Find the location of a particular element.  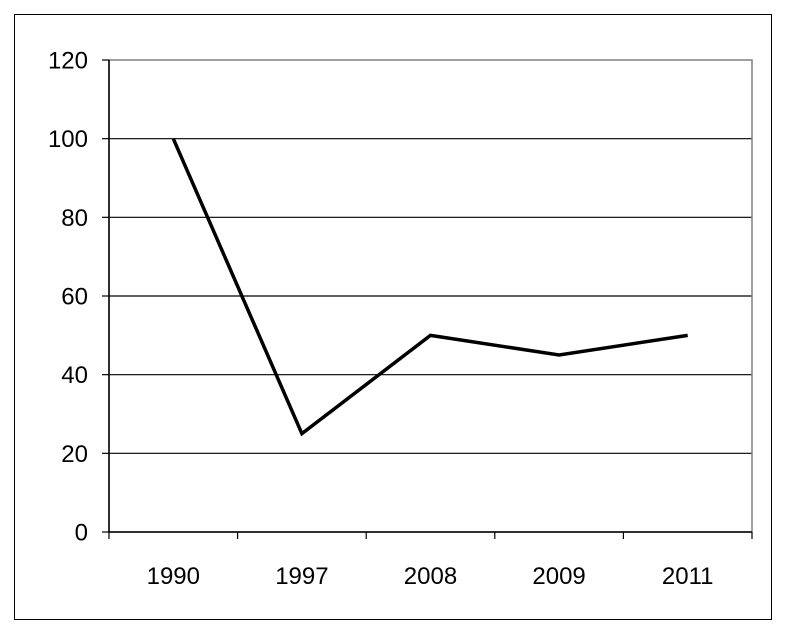

y-tick-label: 100 is located at coordinates (68, 139).